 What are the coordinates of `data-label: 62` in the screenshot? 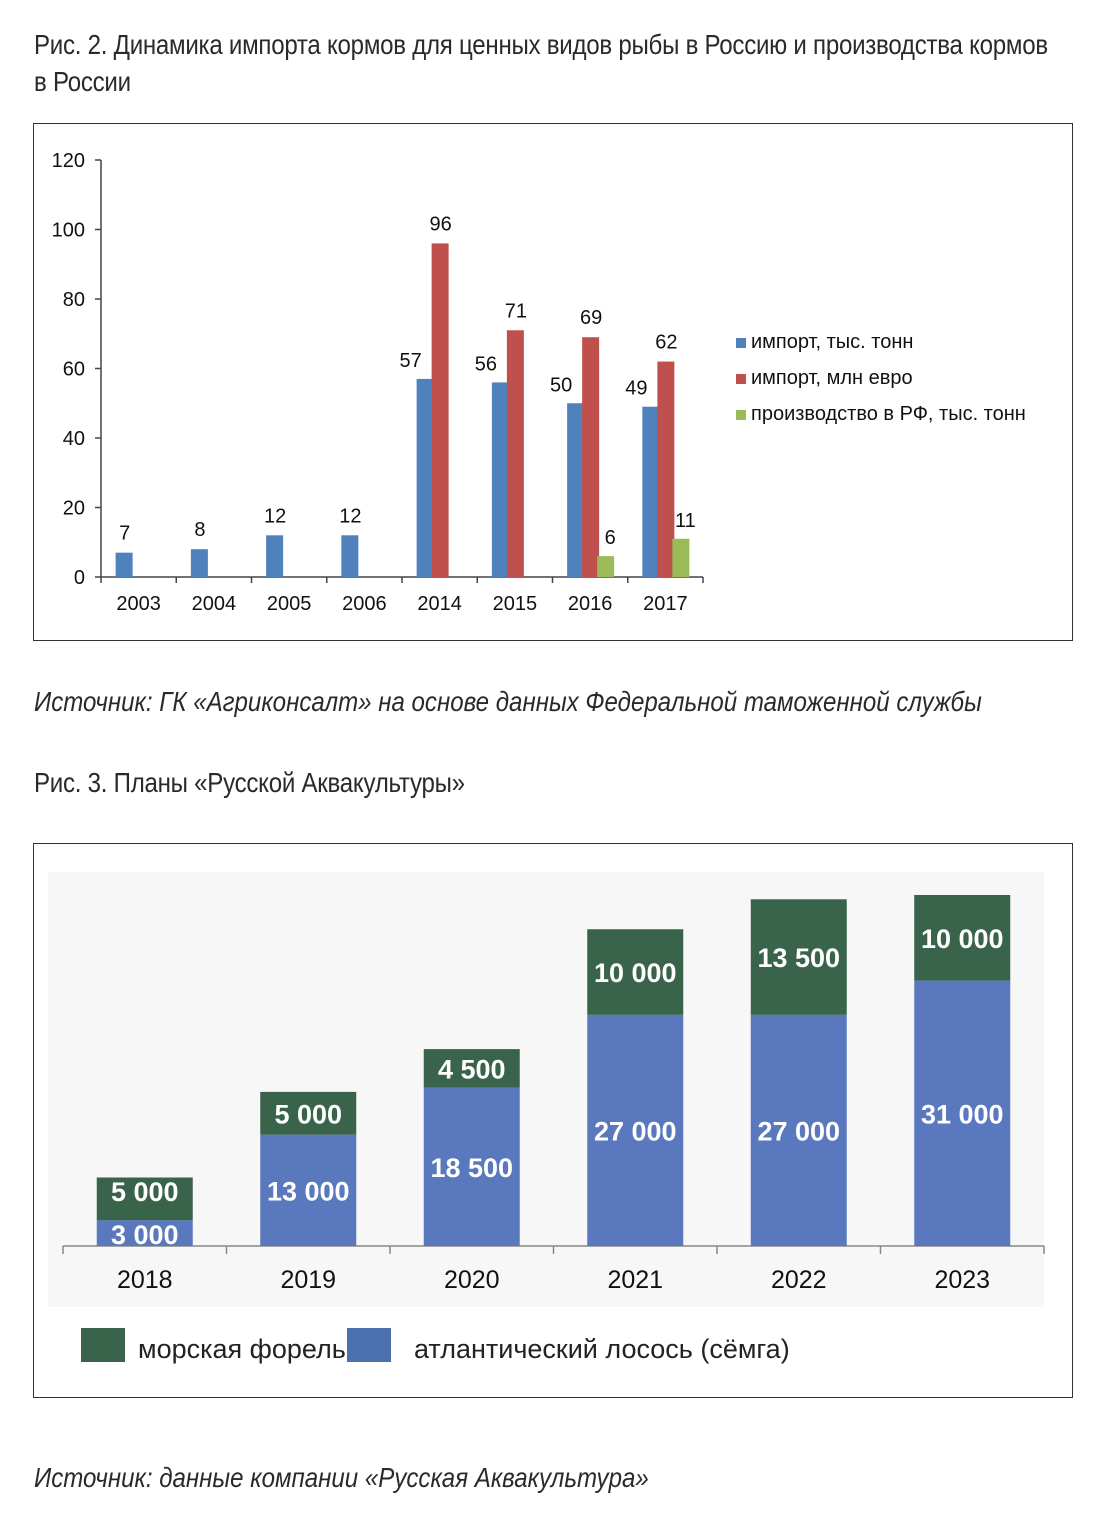 It's located at (666, 343).